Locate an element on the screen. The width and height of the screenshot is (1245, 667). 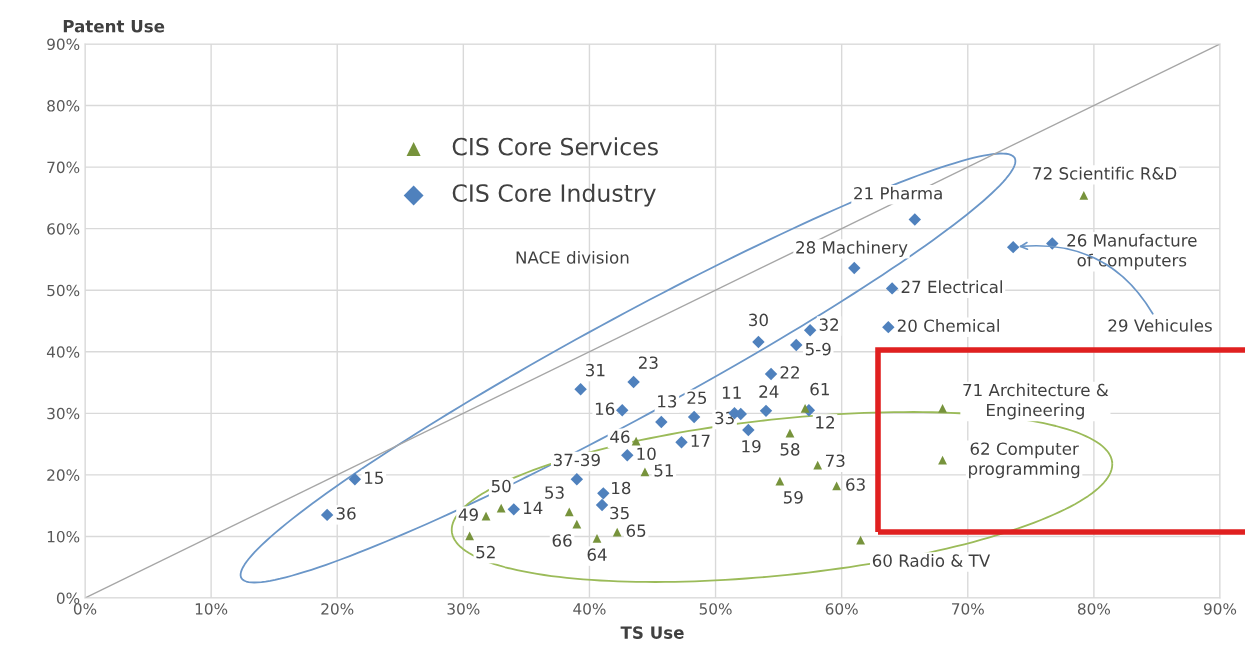
y-tick-label: 30% is located at coordinates (63, 413).